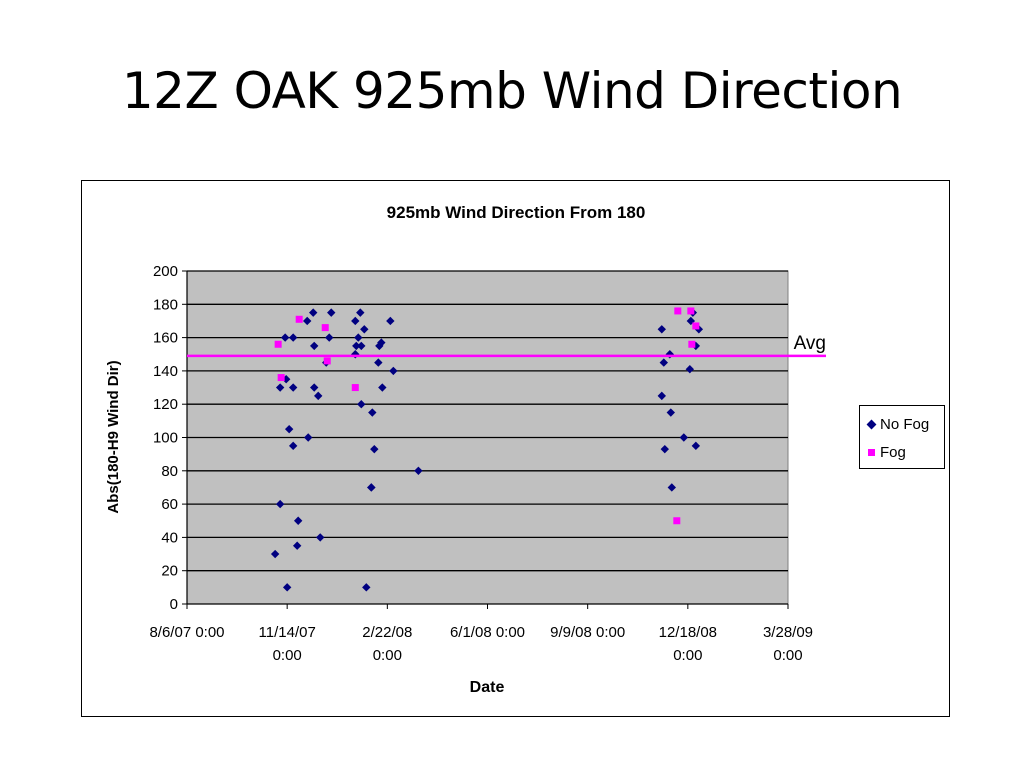  Describe the element at coordinates (169, 471) in the screenshot. I see `y-tick-label: 80` at that location.